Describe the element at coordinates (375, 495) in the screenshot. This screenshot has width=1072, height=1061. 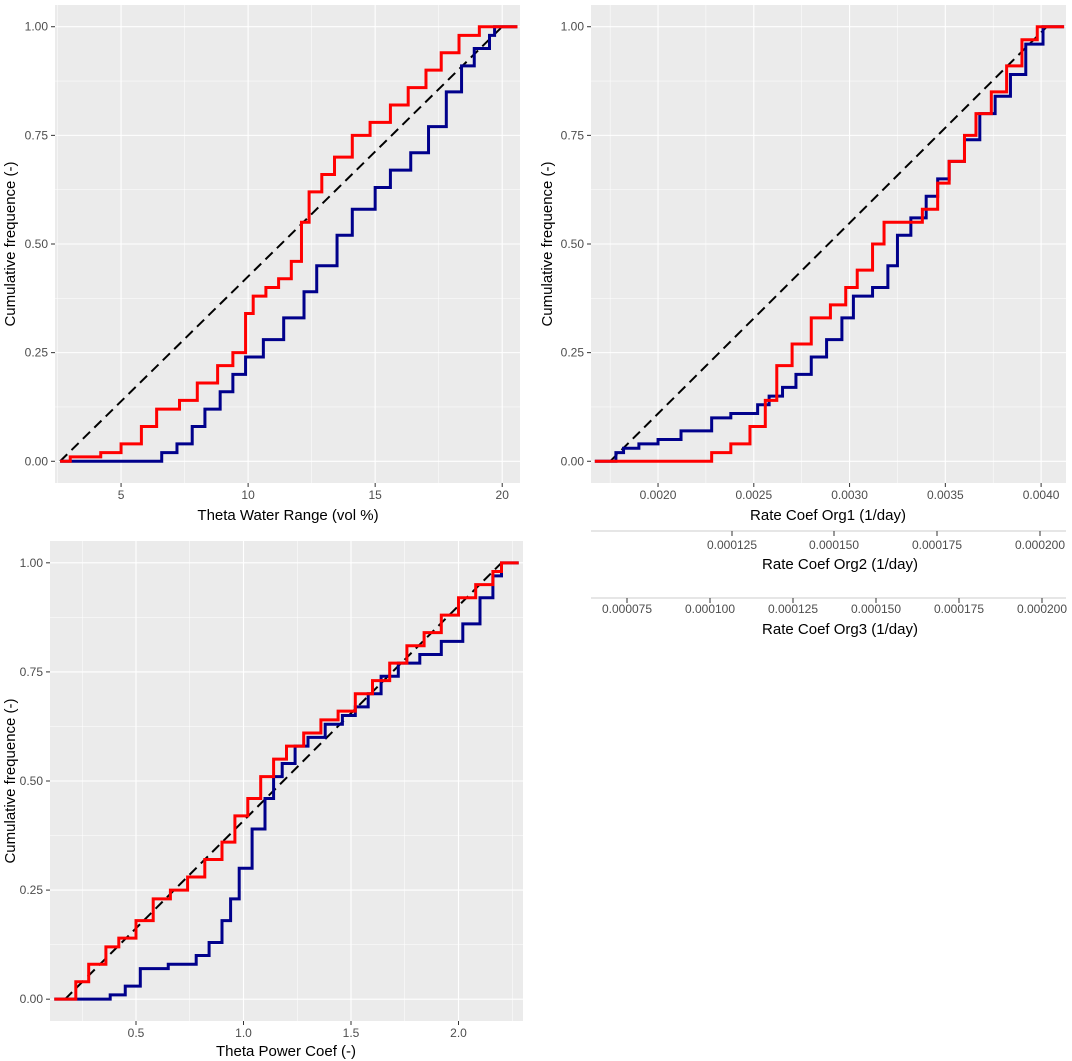
I see `x-tick-label: 15` at that location.